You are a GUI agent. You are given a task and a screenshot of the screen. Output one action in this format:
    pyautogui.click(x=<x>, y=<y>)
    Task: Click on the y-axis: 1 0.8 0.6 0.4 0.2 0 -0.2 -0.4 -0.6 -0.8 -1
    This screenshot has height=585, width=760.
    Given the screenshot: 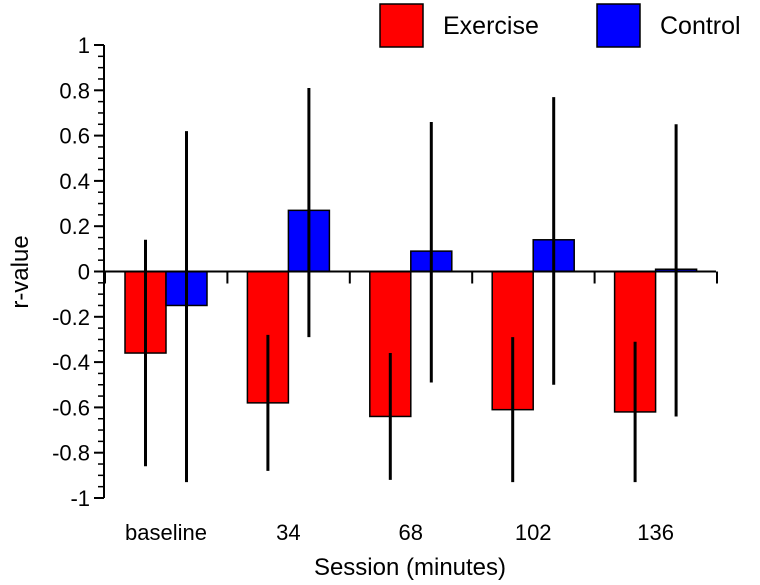 What is the action you would take?
    pyautogui.click(x=78, y=272)
    